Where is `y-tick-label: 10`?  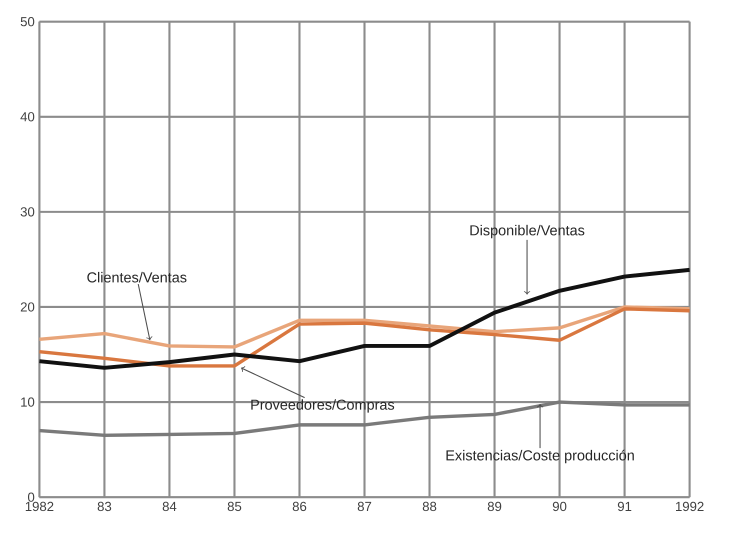
y-tick-label: 10 is located at coordinates (27, 402).